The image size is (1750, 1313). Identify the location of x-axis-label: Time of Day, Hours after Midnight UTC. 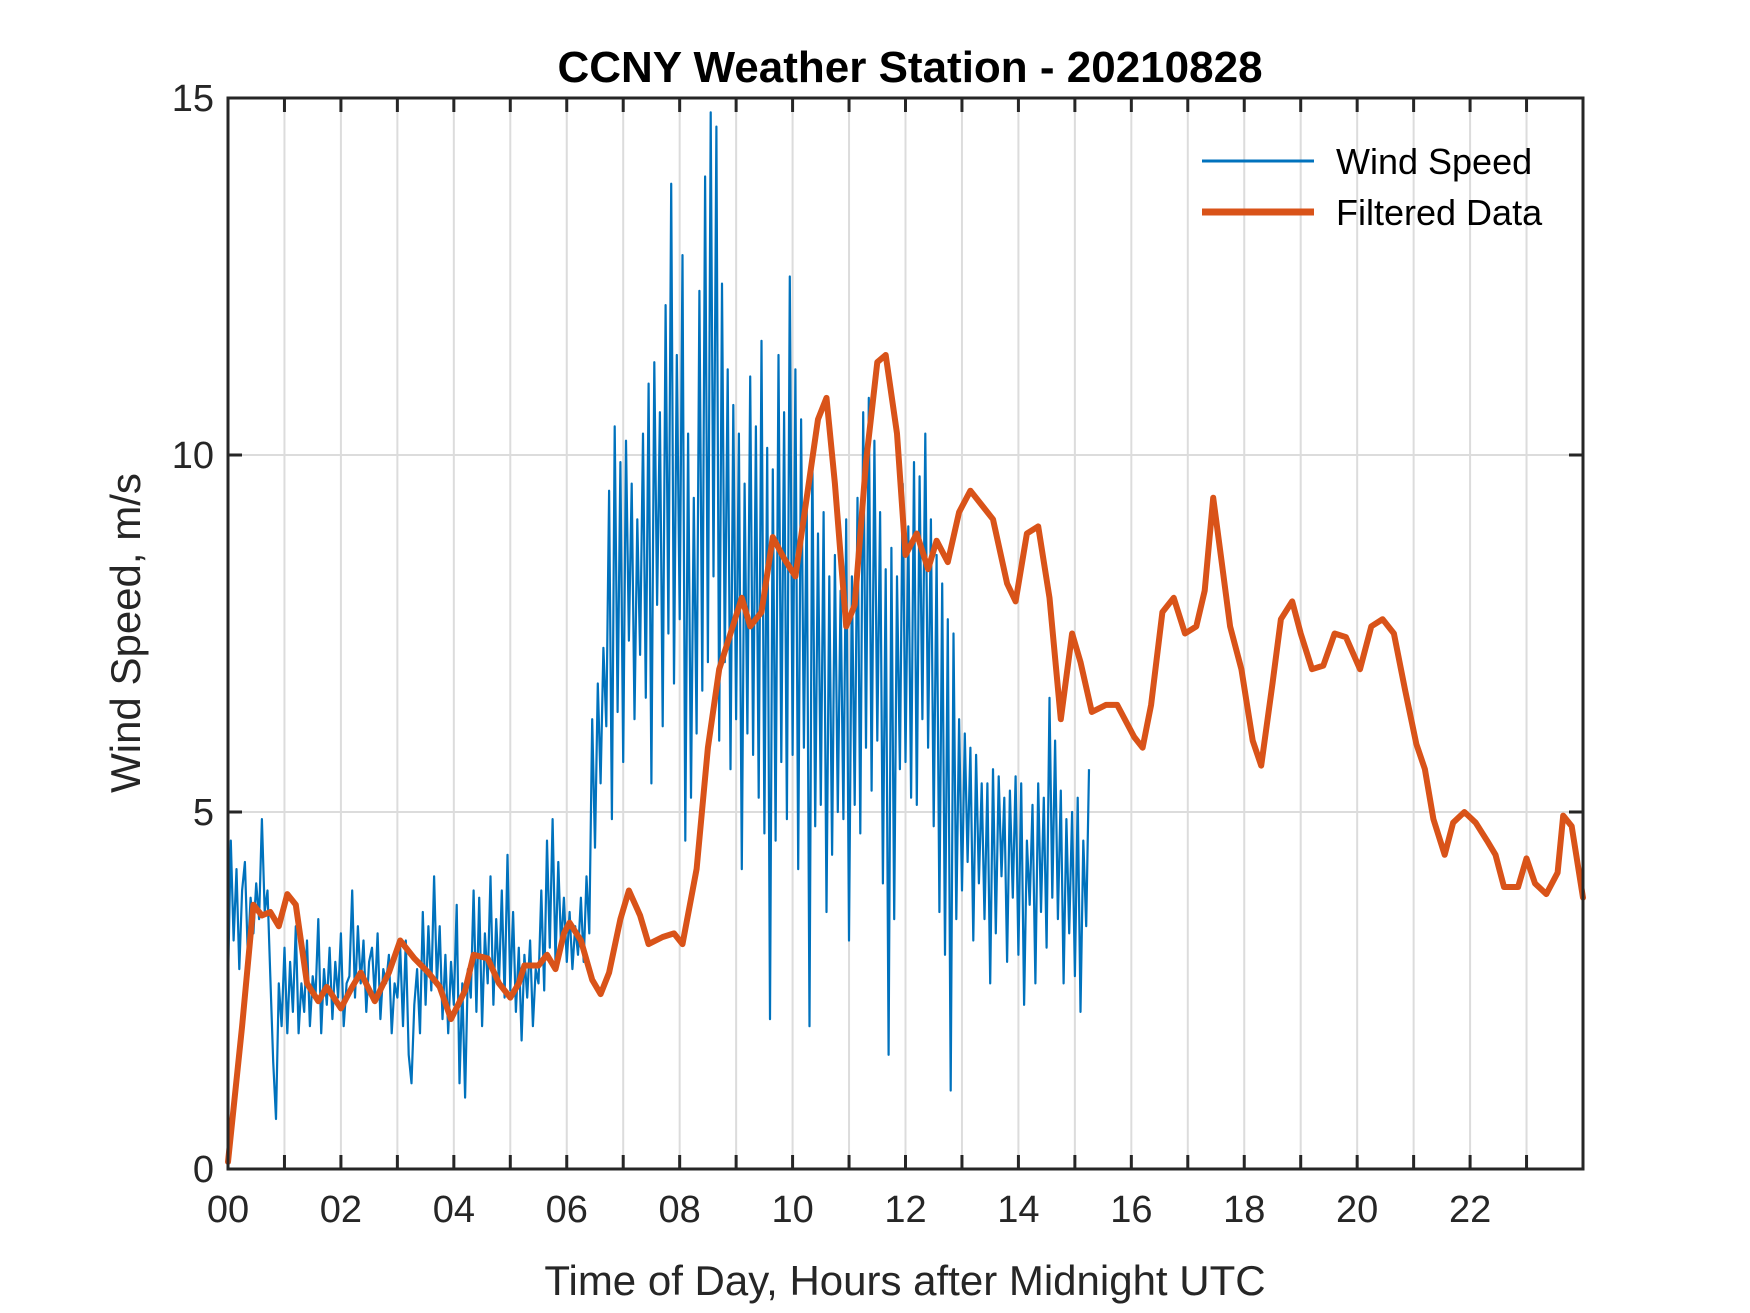
(904, 1280).